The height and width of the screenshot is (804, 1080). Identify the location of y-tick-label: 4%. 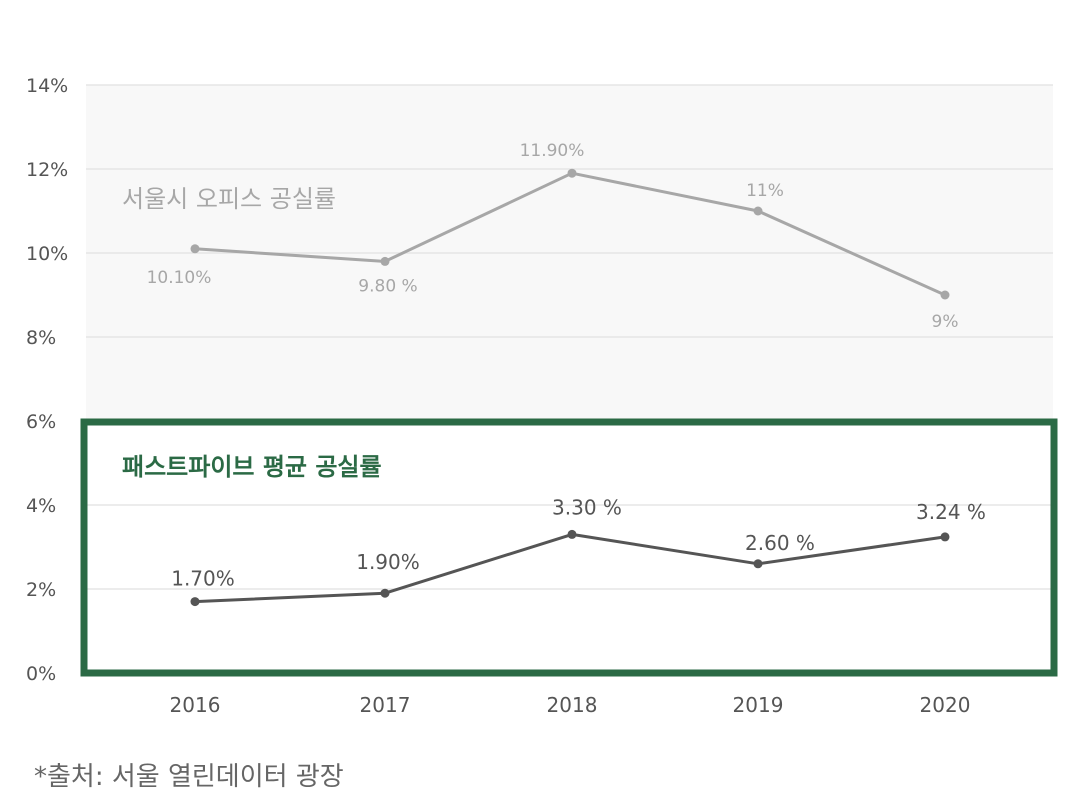
(41, 506).